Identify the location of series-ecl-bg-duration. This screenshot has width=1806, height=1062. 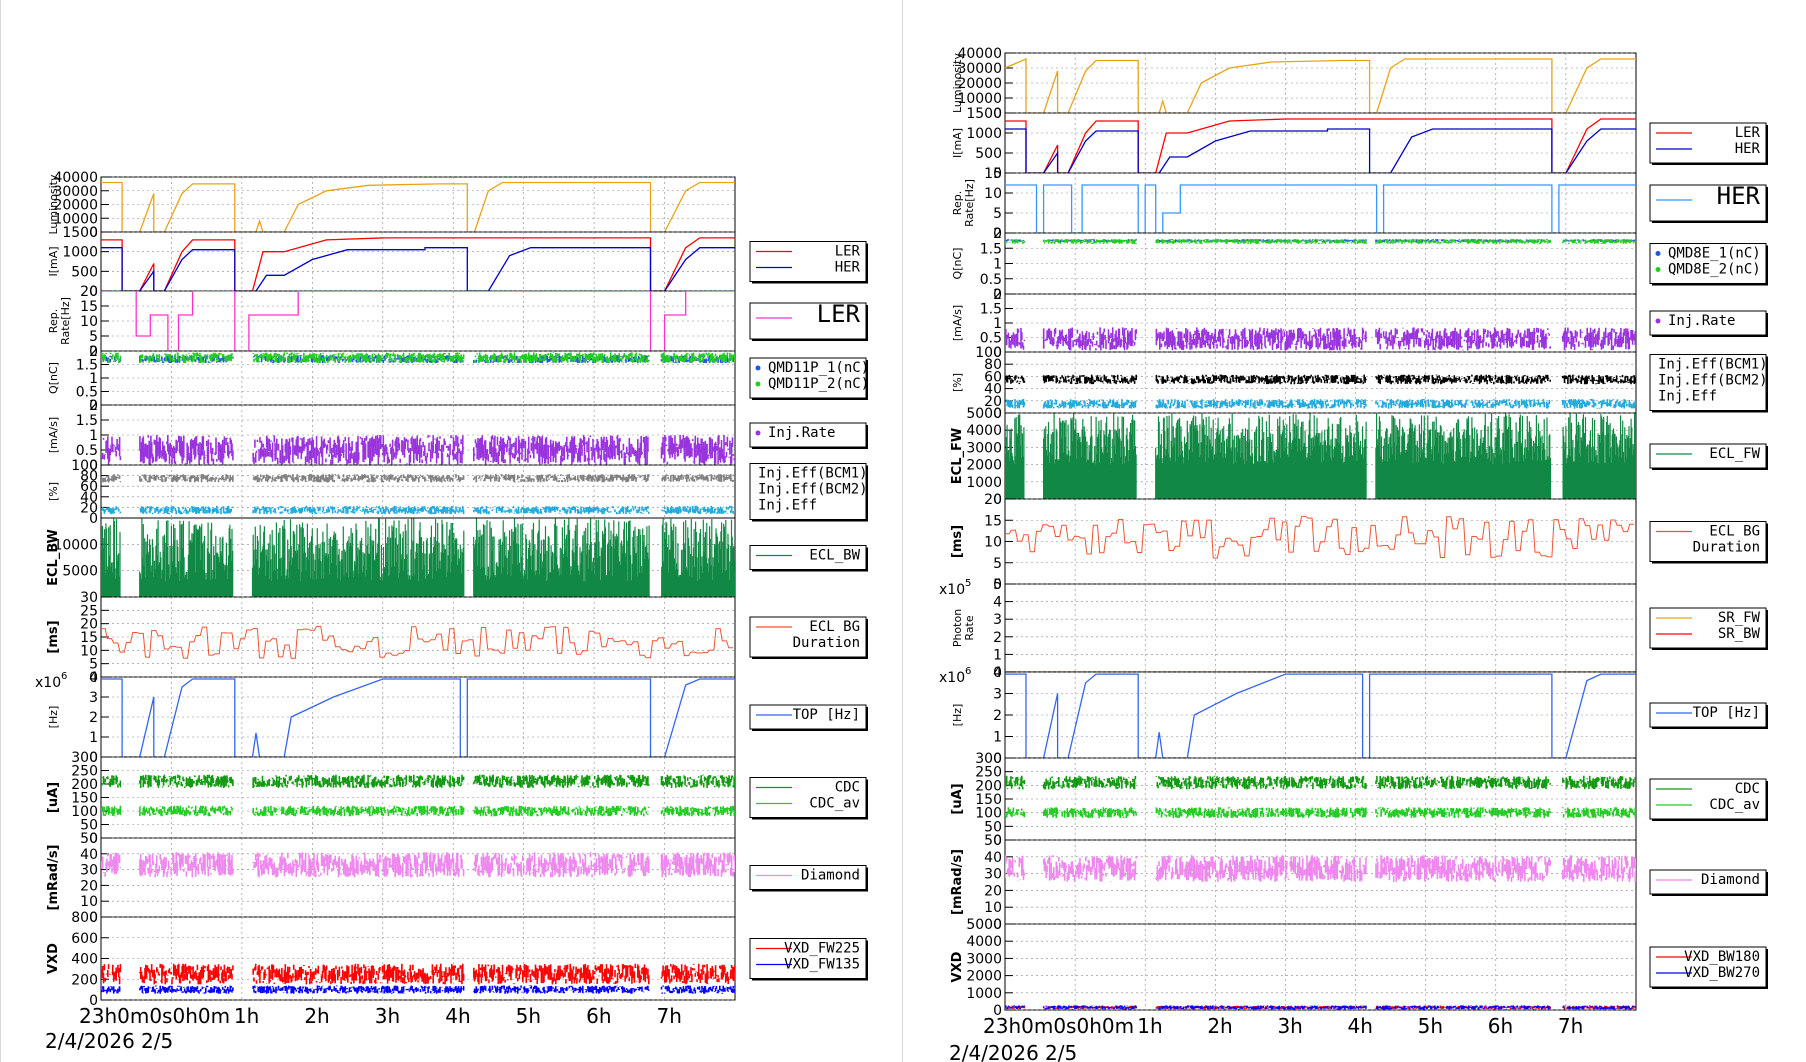
(1319, 537).